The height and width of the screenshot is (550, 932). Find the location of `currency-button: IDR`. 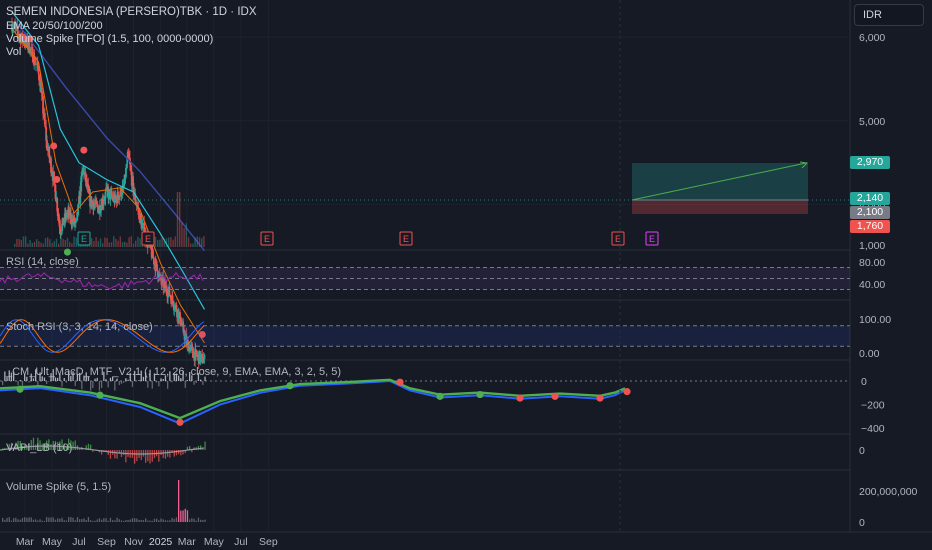

currency-button: IDR is located at coordinates (889, 15).